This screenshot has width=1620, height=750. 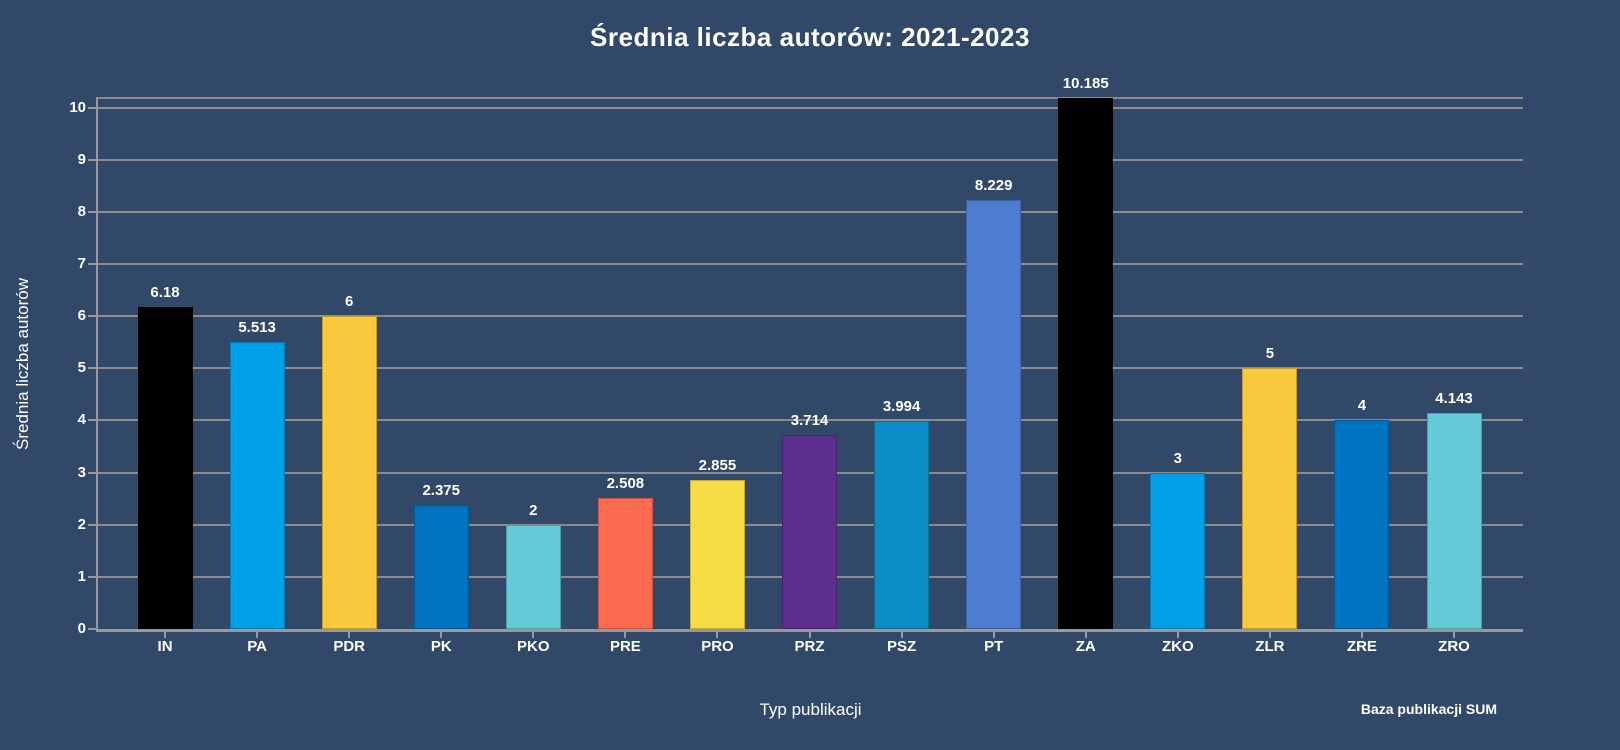 What do you see at coordinates (1177, 646) in the screenshot?
I see `x-tick-label-ZKO: ZKO` at bounding box center [1177, 646].